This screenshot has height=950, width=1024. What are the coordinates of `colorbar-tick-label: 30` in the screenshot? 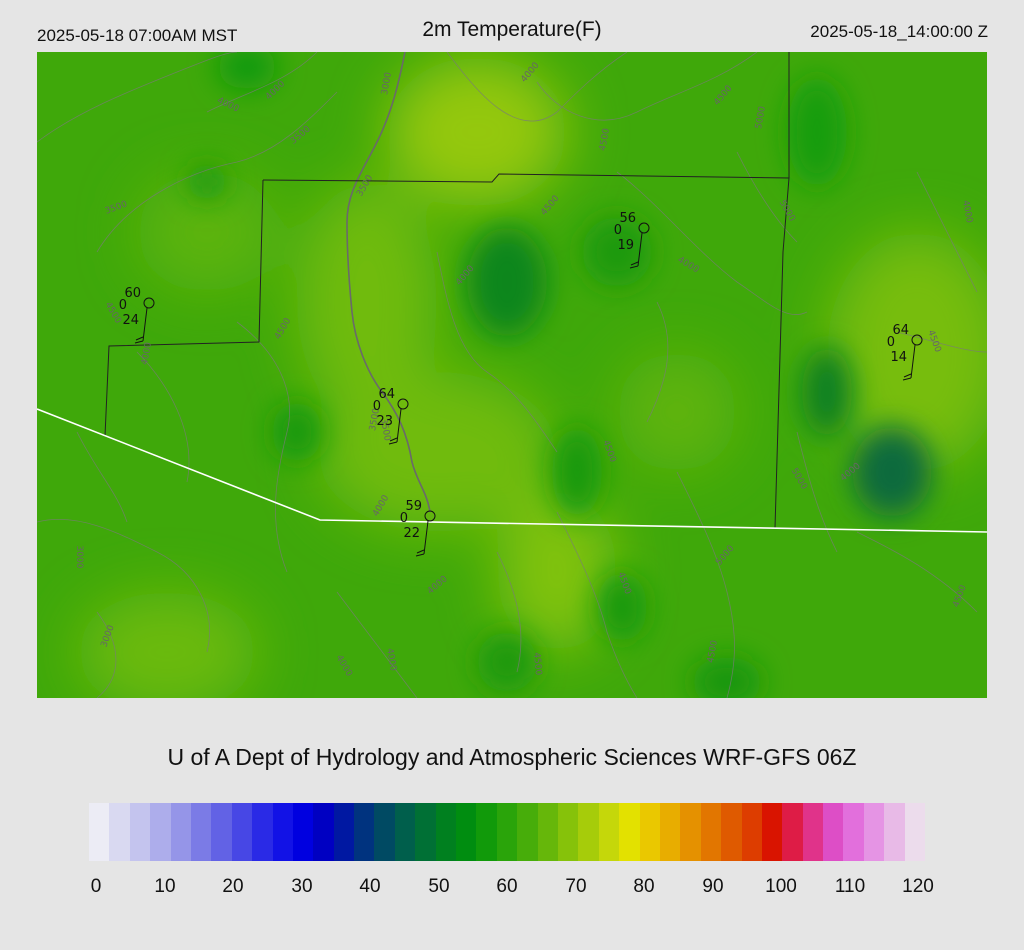 It's located at (302, 886).